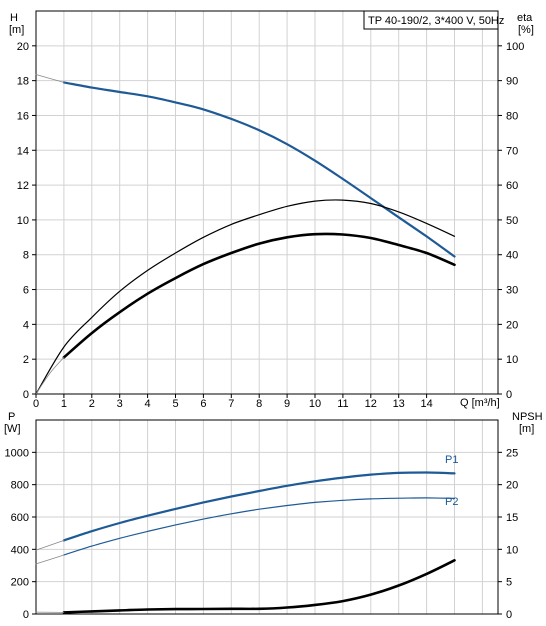 This screenshot has height=626, width=546. I want to click on y-tick-label: 400, so click(20, 550).